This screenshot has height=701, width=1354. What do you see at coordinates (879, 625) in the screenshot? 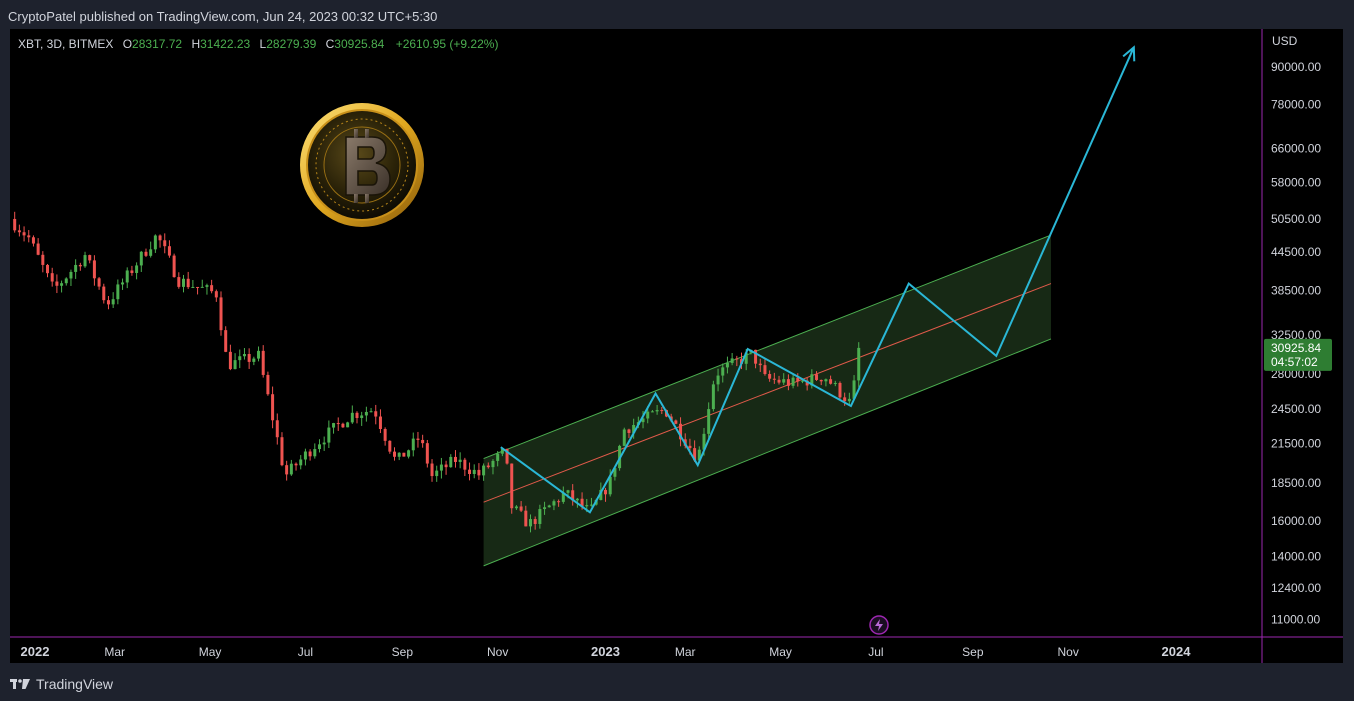
I see `lightning-icon` at bounding box center [879, 625].